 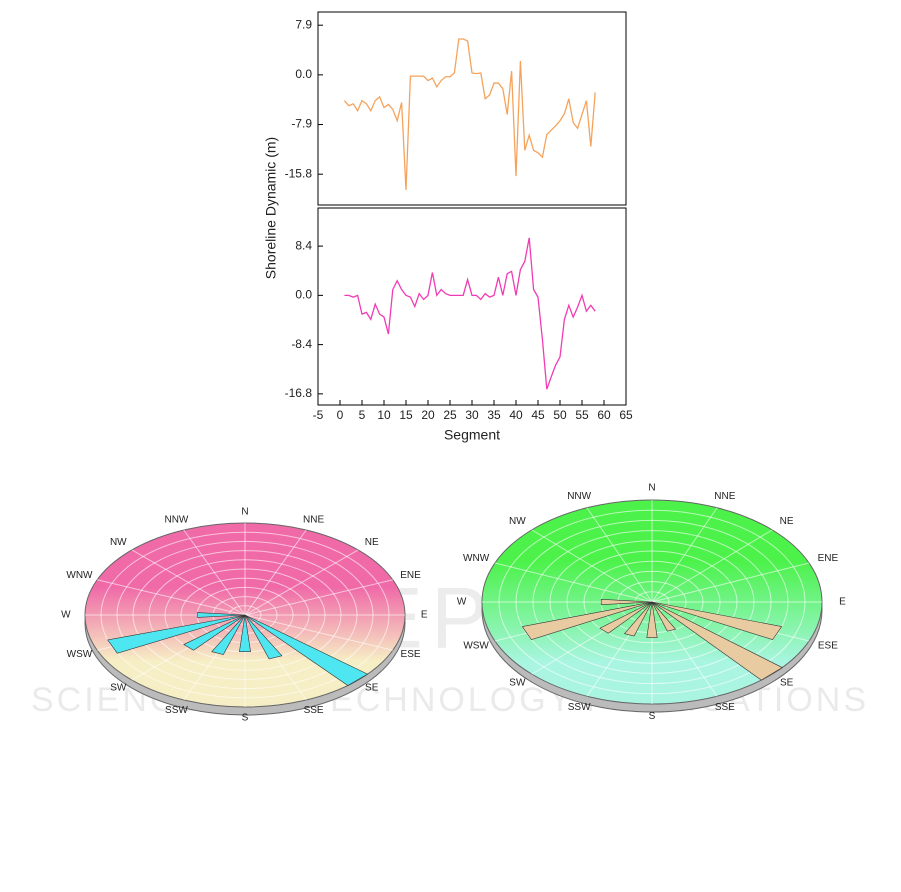 What do you see at coordinates (318, 415) in the screenshot?
I see `x-tick-label: -5` at bounding box center [318, 415].